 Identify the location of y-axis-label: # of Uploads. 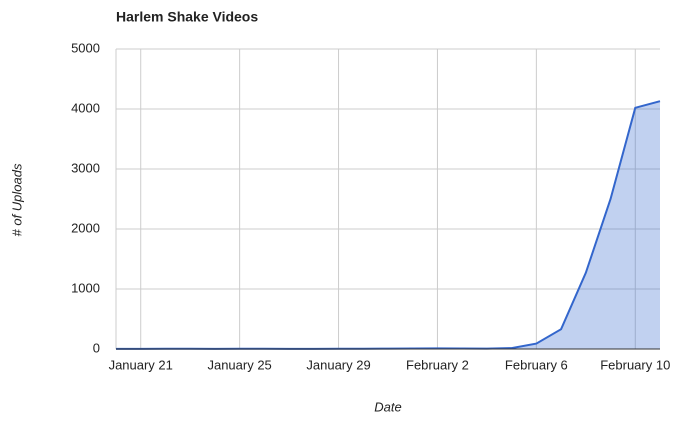
(16, 199).